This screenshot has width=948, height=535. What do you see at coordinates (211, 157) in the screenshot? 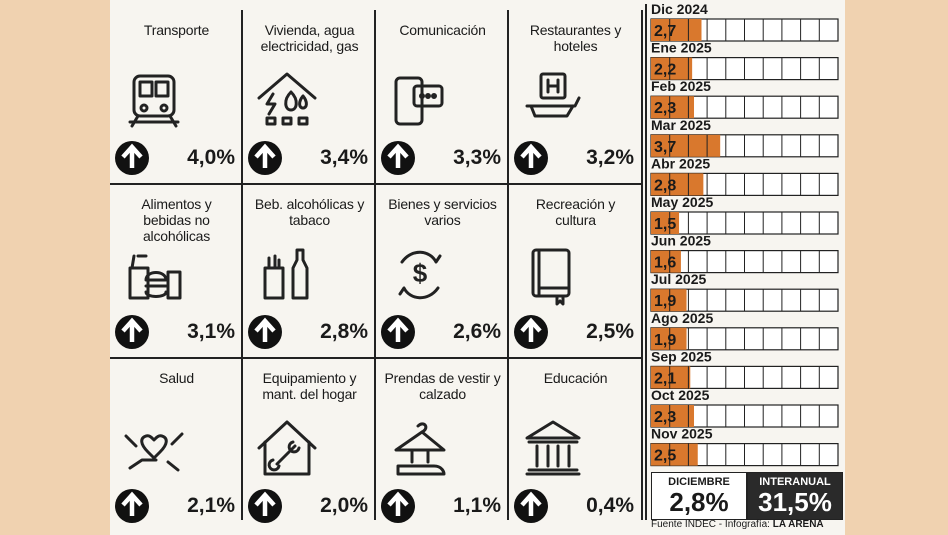
I see `category-value: 4,0%` at bounding box center [211, 157].